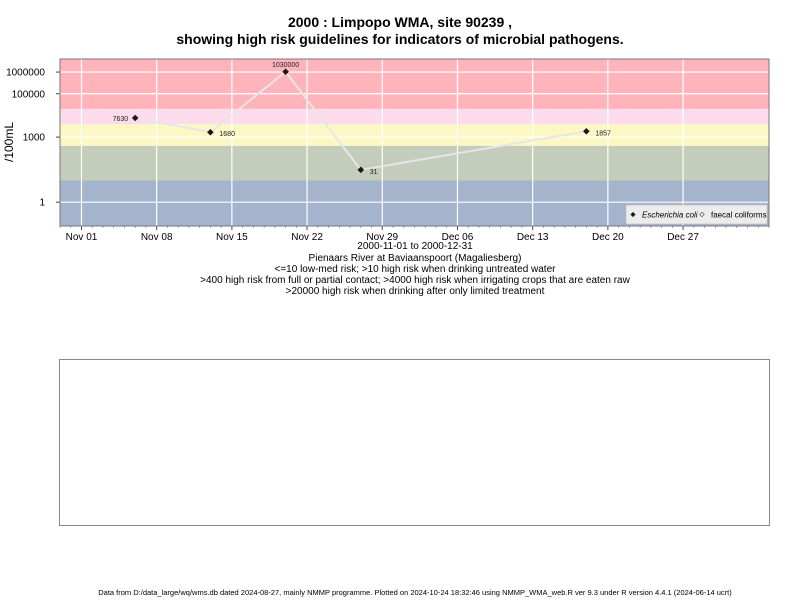 This screenshot has width=800, height=600. Describe the element at coordinates (9, 142) in the screenshot. I see `y-axis-label: /100mL` at that location.